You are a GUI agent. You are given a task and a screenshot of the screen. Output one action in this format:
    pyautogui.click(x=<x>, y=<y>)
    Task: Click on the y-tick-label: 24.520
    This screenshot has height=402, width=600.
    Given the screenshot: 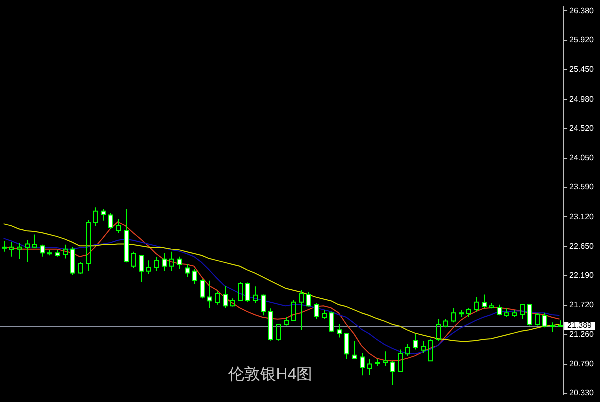 What is the action you would take?
    pyautogui.click(x=582, y=128)
    